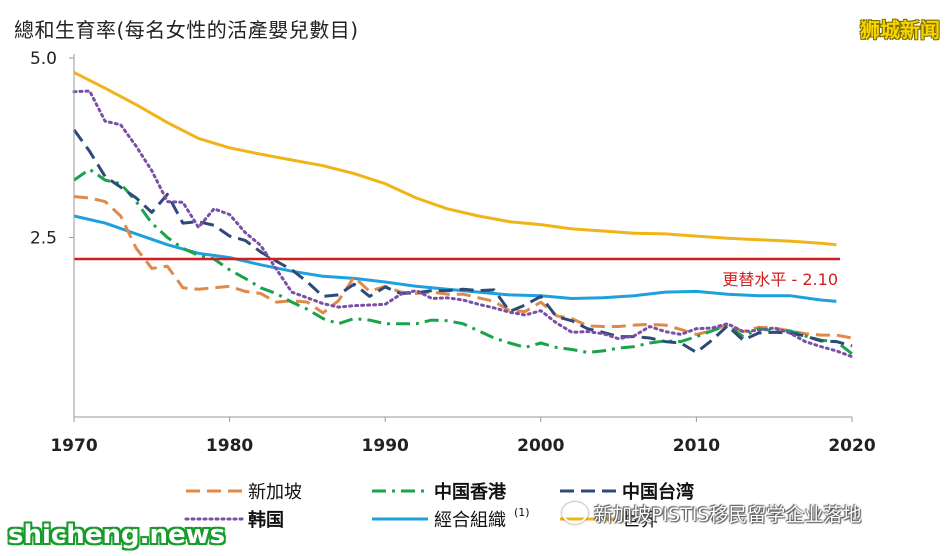 Image resolution: width=952 pixels, height=556 pixels. What do you see at coordinates (540, 446) in the screenshot?
I see `x-tick-label: 2000` at bounding box center [540, 446].